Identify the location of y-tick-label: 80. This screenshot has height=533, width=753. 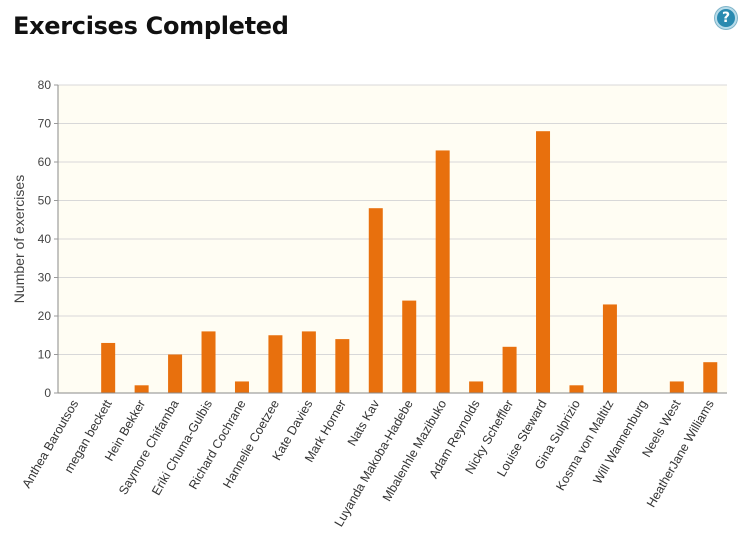
(45, 85).